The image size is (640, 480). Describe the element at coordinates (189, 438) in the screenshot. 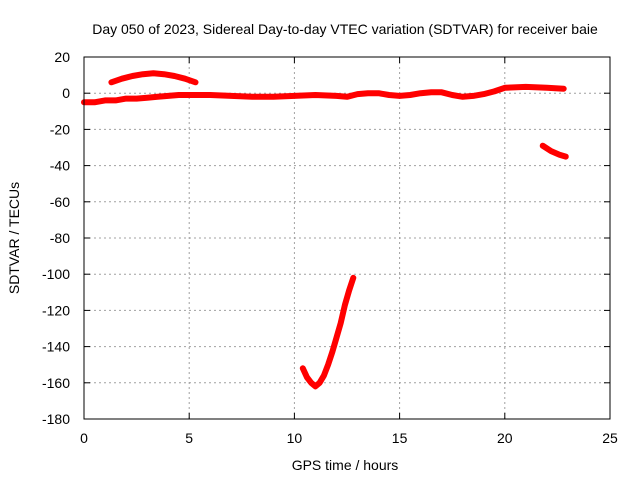

I see `x-tick-label: 5` at that location.